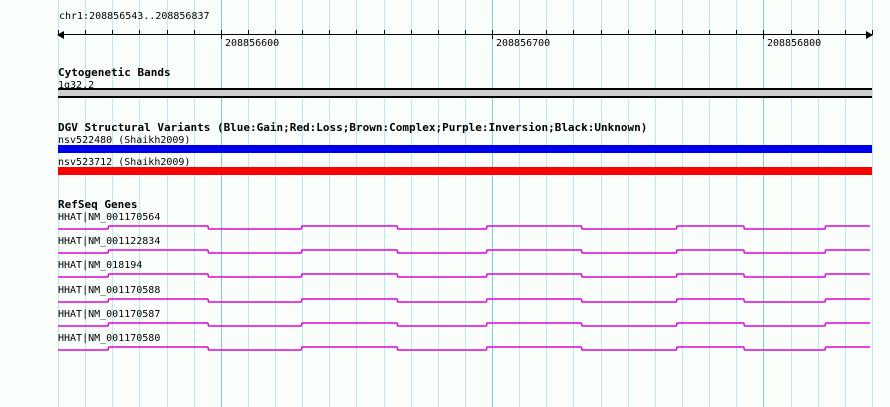  I want to click on sv-label-nsv523712: nsv523712 (Shaikh2009), so click(124, 162).